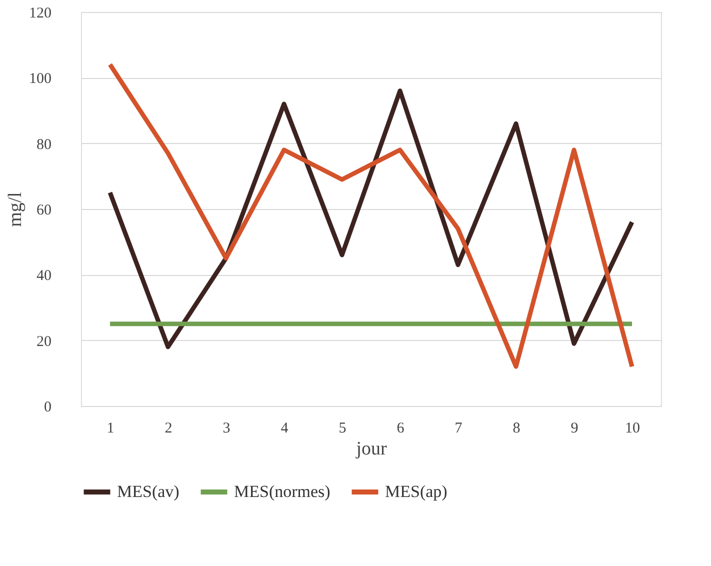 This screenshot has height=566, width=711. Describe the element at coordinates (574, 428) in the screenshot. I see `x-tick-label: 9` at that location.